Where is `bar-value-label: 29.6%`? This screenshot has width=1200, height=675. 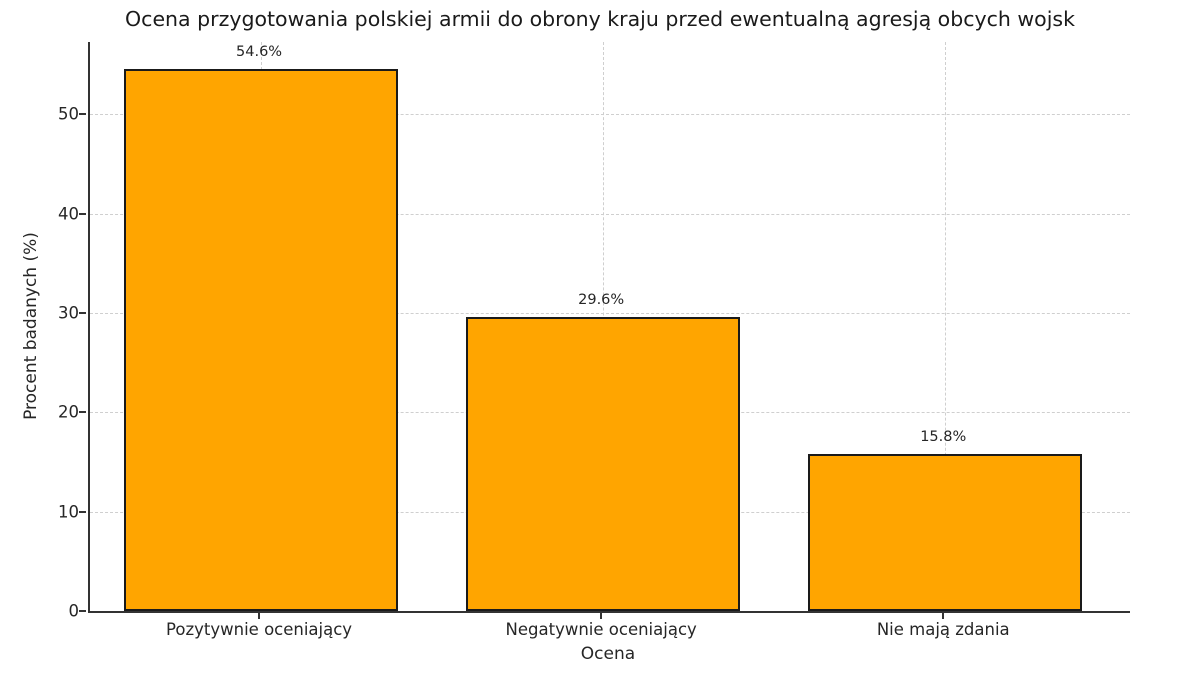 bar-value-label: 29.6% is located at coordinates (601, 300).